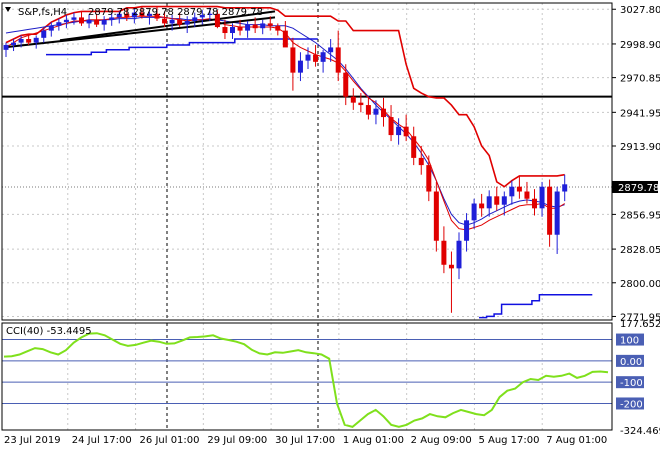  I want to click on price-tick-label: 3027.80, so click(640, 10).